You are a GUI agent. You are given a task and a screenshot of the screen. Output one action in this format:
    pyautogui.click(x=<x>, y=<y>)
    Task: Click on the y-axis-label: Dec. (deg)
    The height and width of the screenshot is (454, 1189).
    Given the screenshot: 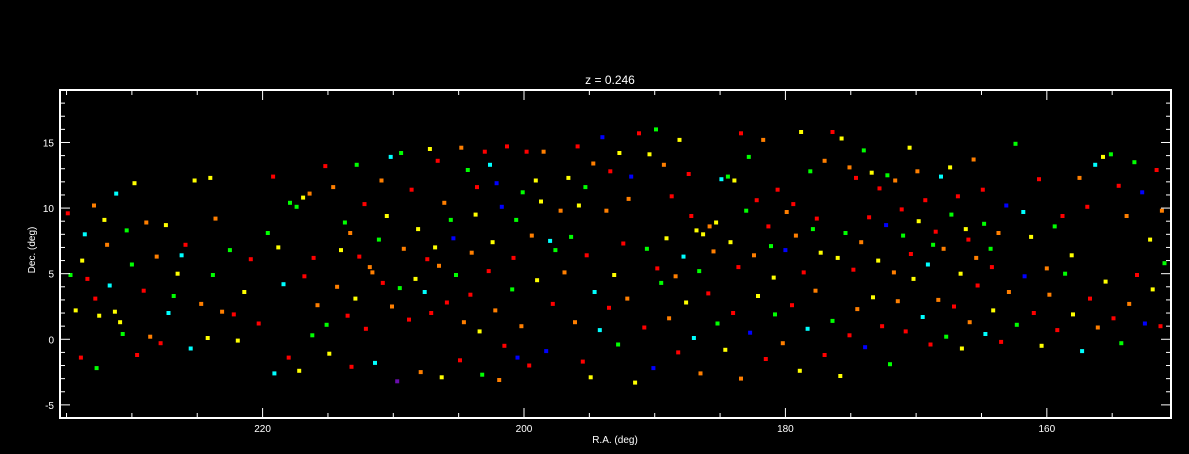 What is the action you would take?
    pyautogui.click(x=32, y=250)
    